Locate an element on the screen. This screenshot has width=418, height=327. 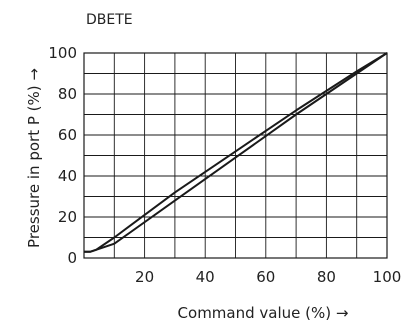
x-tick-label: 40 is located at coordinates (205, 277).